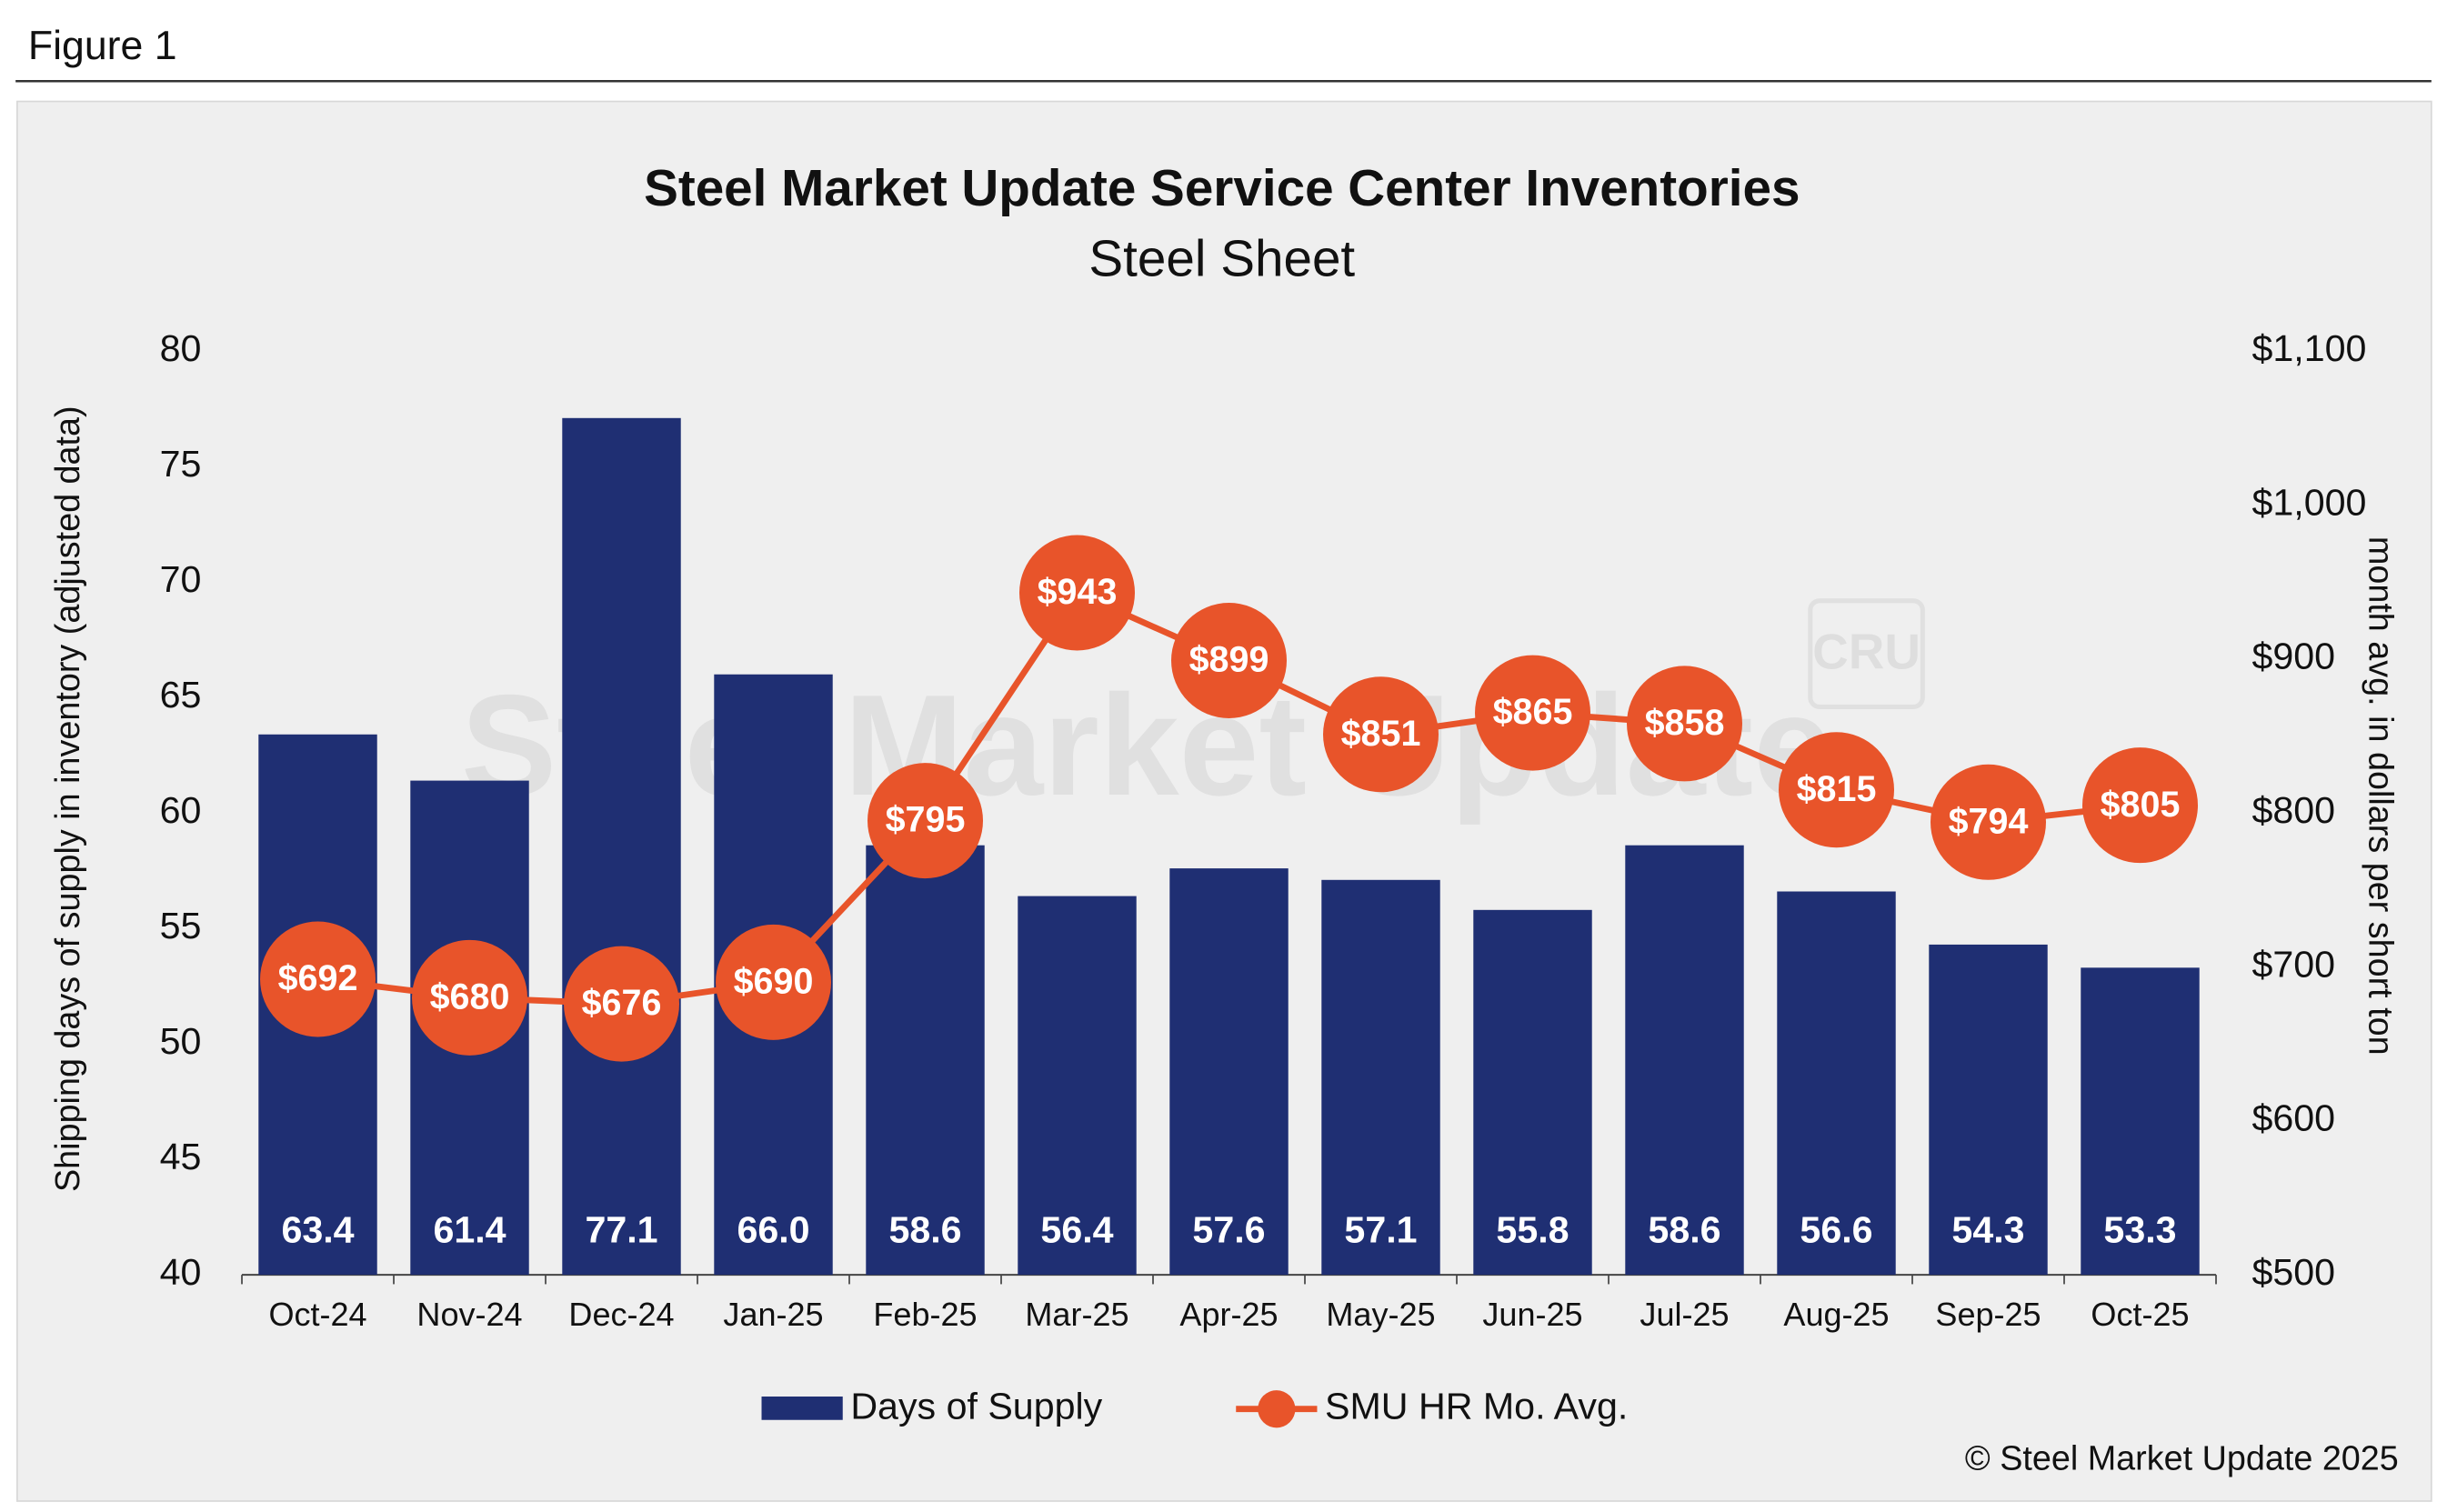 The height and width of the screenshot is (1512, 2447). I want to click on y-tick-label: 55, so click(181, 925).